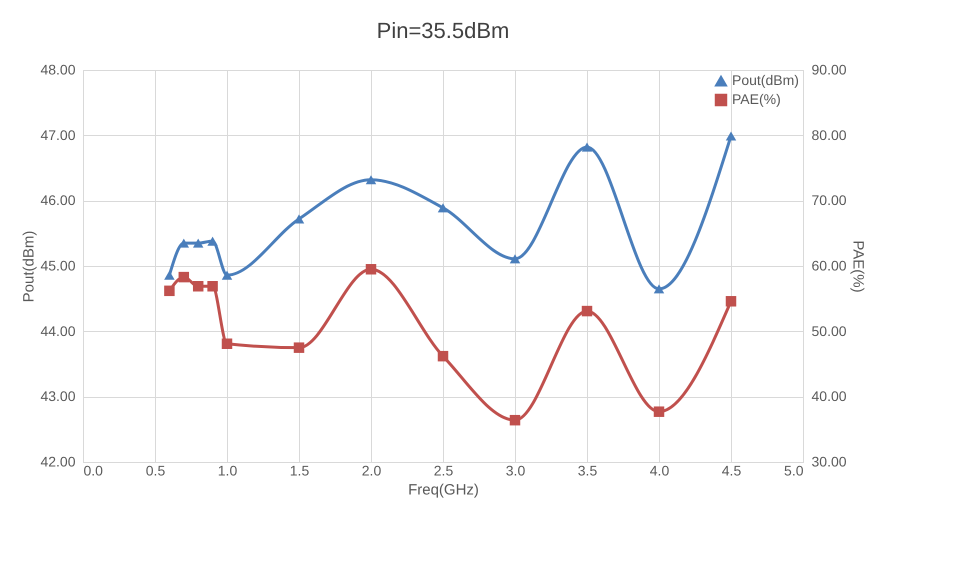 The width and height of the screenshot is (961, 572). What do you see at coordinates (58, 396) in the screenshot?
I see `y-tick-label: 43.00` at bounding box center [58, 396].